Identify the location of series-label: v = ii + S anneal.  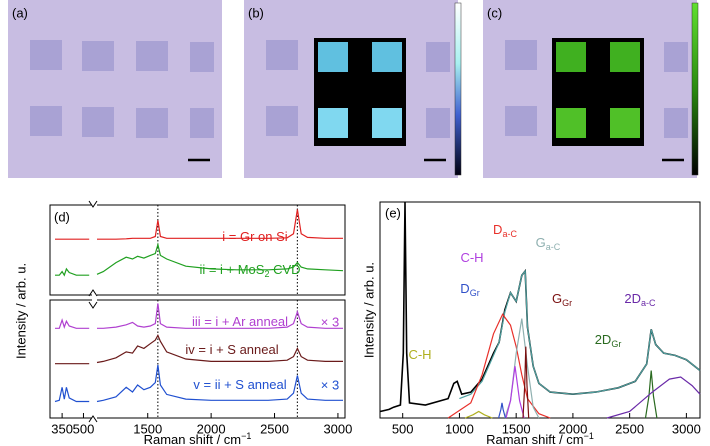
(239, 384).